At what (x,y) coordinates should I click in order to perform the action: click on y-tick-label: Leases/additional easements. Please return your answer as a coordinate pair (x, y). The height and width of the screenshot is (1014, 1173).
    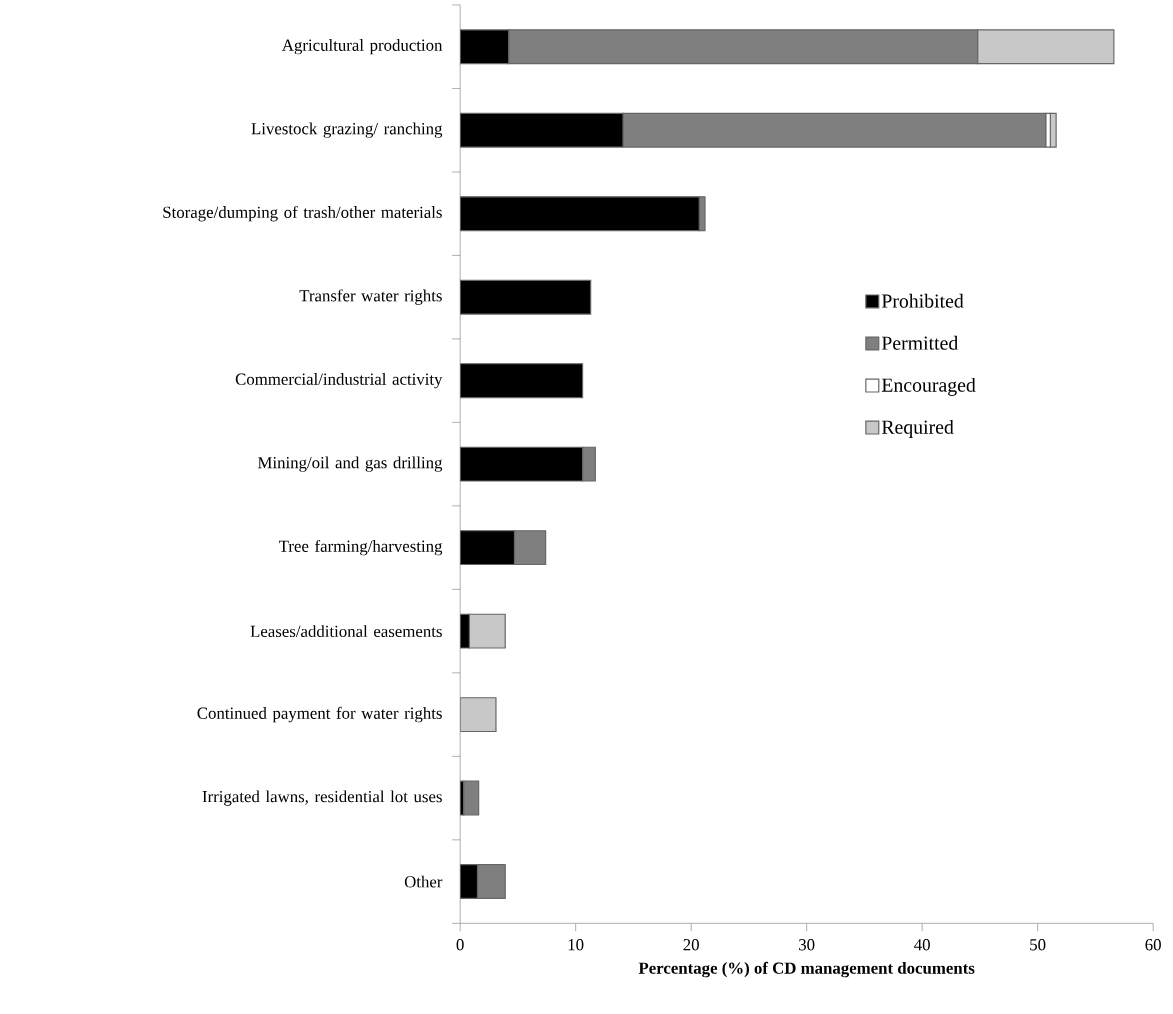
    Looking at the image, I should click on (346, 631).